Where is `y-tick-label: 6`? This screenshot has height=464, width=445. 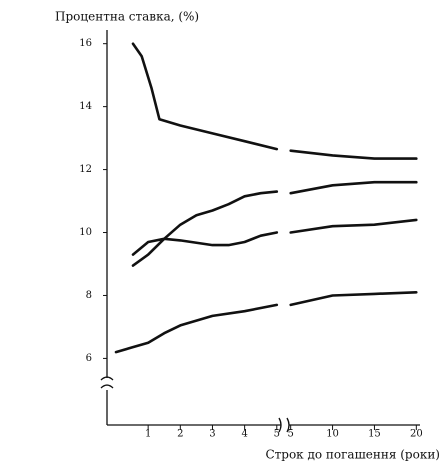 y-tick-label: 6 is located at coordinates (89, 358).